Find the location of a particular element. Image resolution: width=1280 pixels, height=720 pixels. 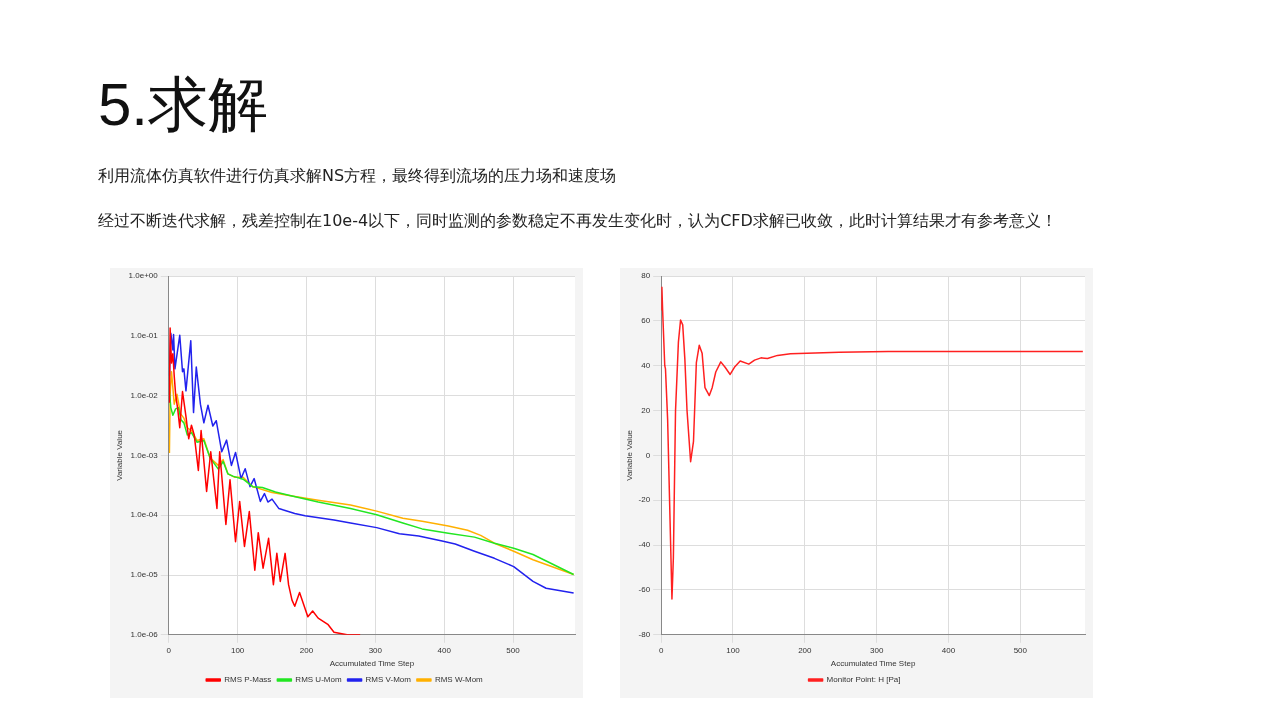

y-tick-label: 1.0e-03 is located at coordinates (144, 455).